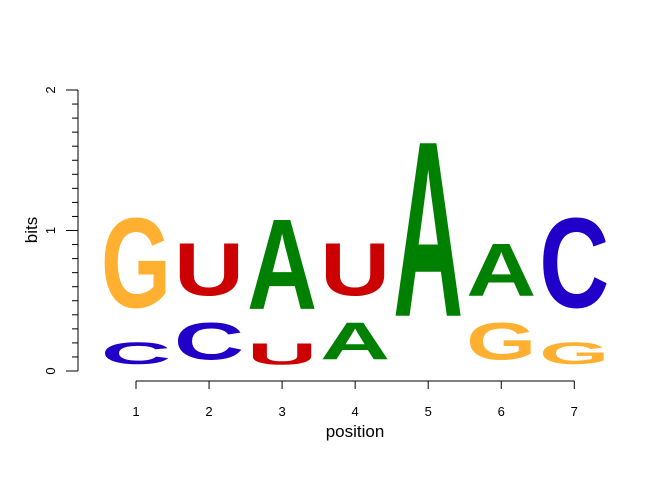 The image size is (672, 480). What do you see at coordinates (50, 370) in the screenshot?
I see `y-tick-label: 0` at bounding box center [50, 370].